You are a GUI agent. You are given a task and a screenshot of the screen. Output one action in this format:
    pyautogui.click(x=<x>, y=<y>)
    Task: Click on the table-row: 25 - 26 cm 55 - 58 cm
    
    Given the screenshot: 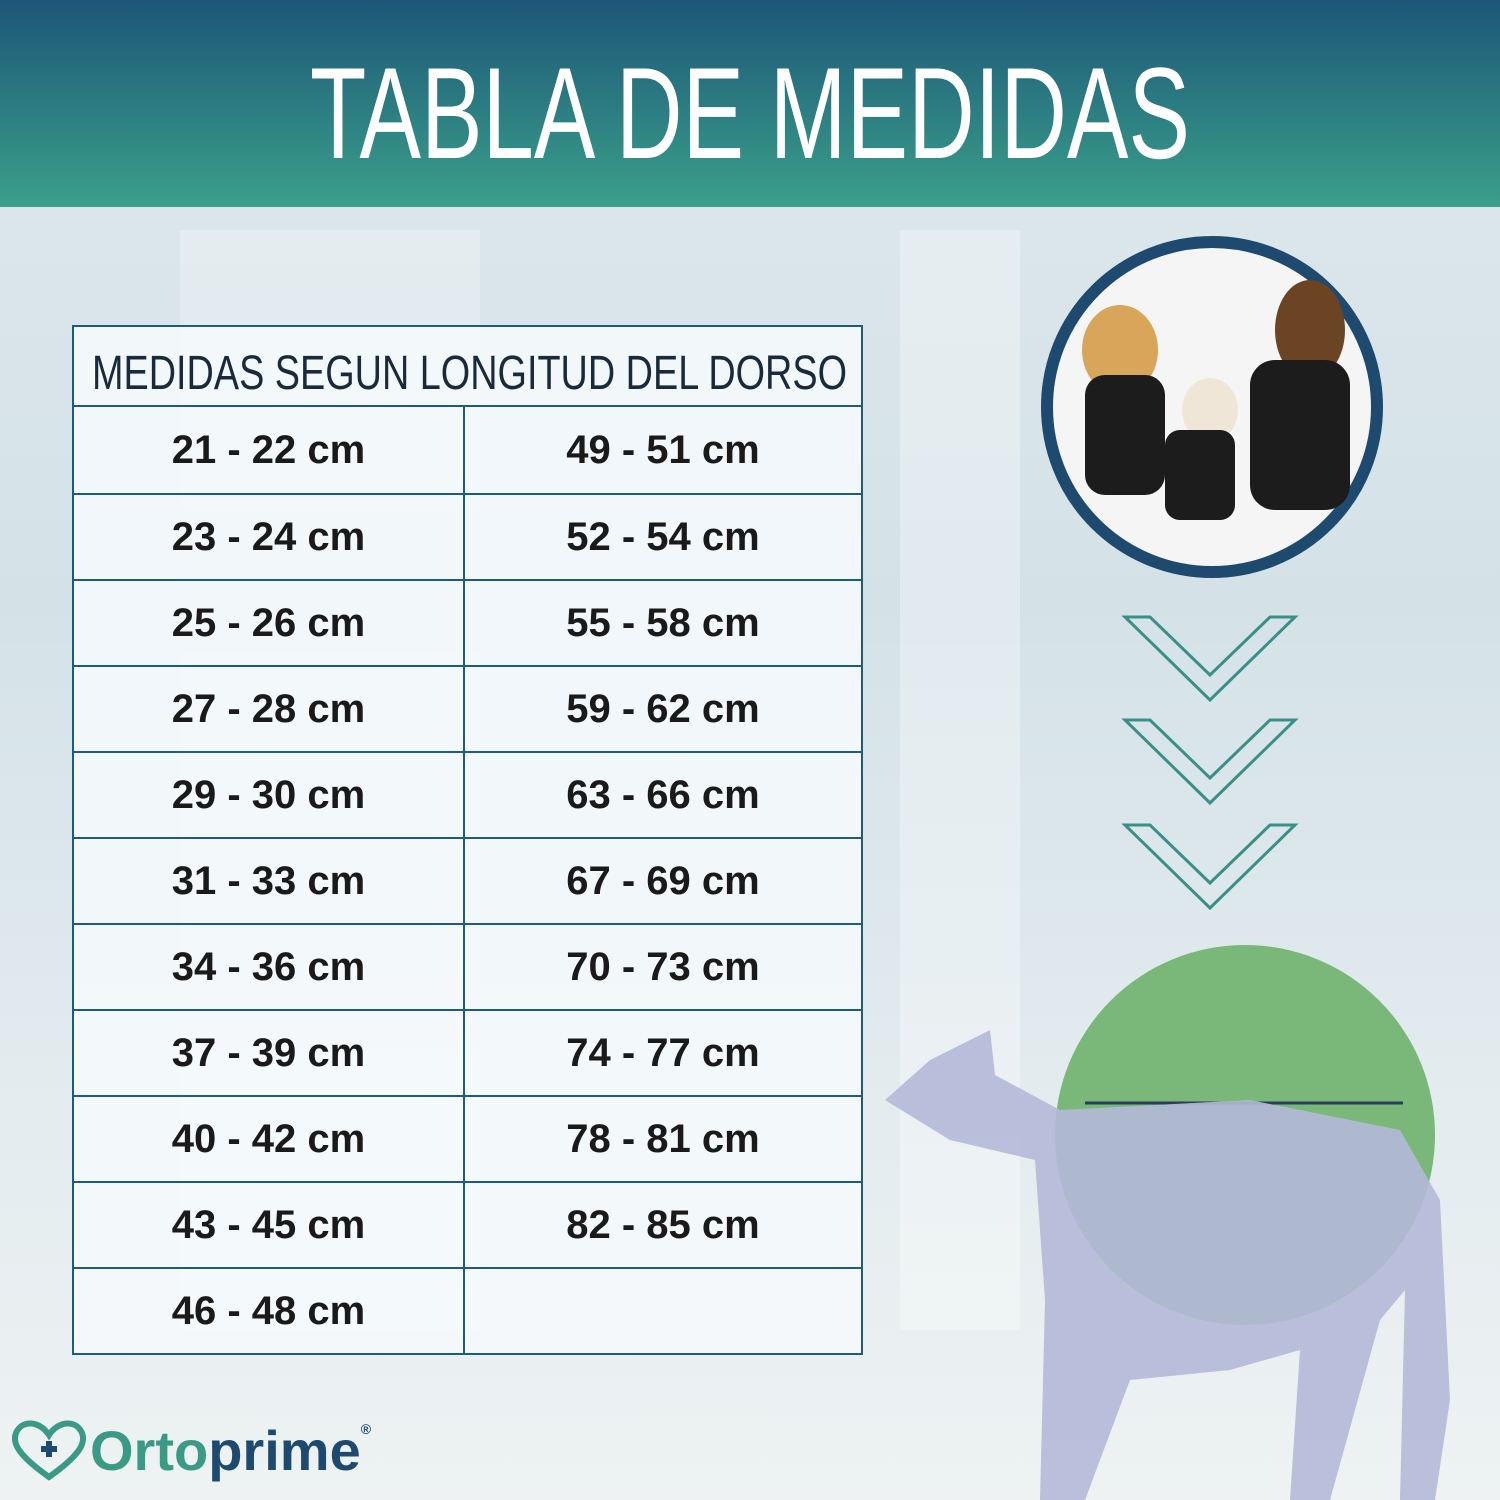 What is the action you would take?
    pyautogui.click(x=467, y=622)
    